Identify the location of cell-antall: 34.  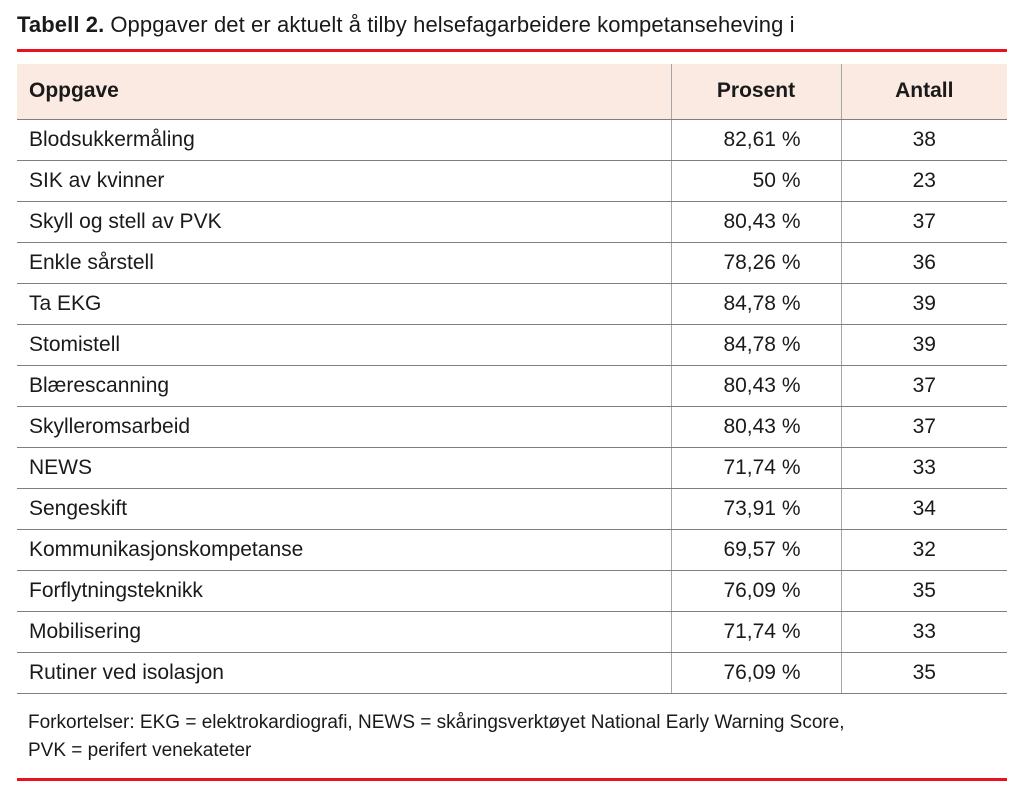
(923, 509).